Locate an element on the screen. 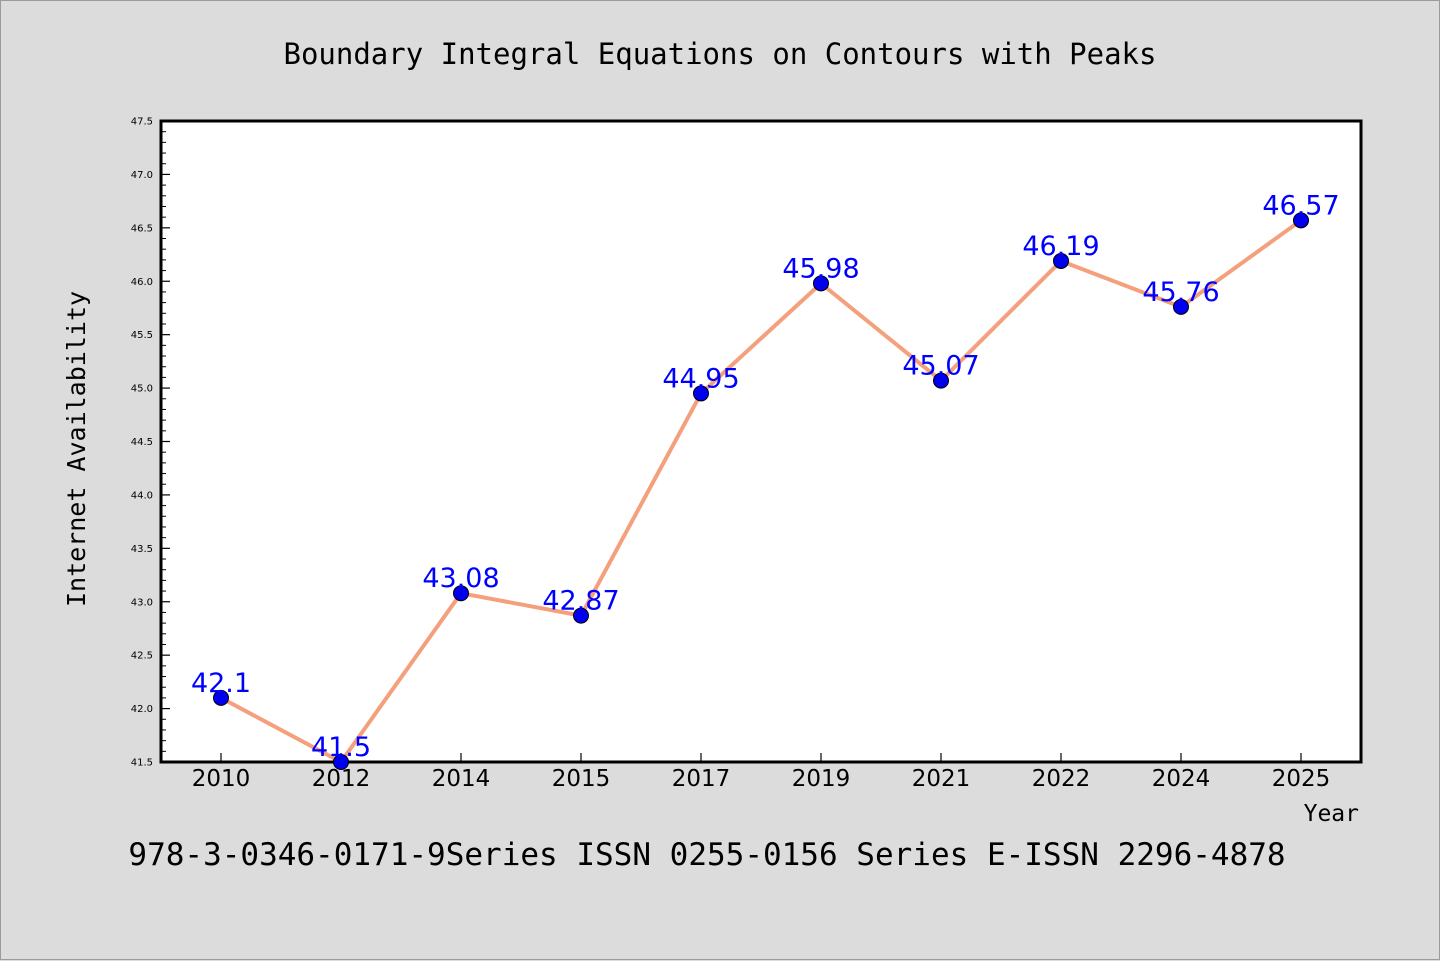 Image resolution: width=1440 pixels, height=961 pixels. x-tick-label: 2024 is located at coordinates (1181, 779).